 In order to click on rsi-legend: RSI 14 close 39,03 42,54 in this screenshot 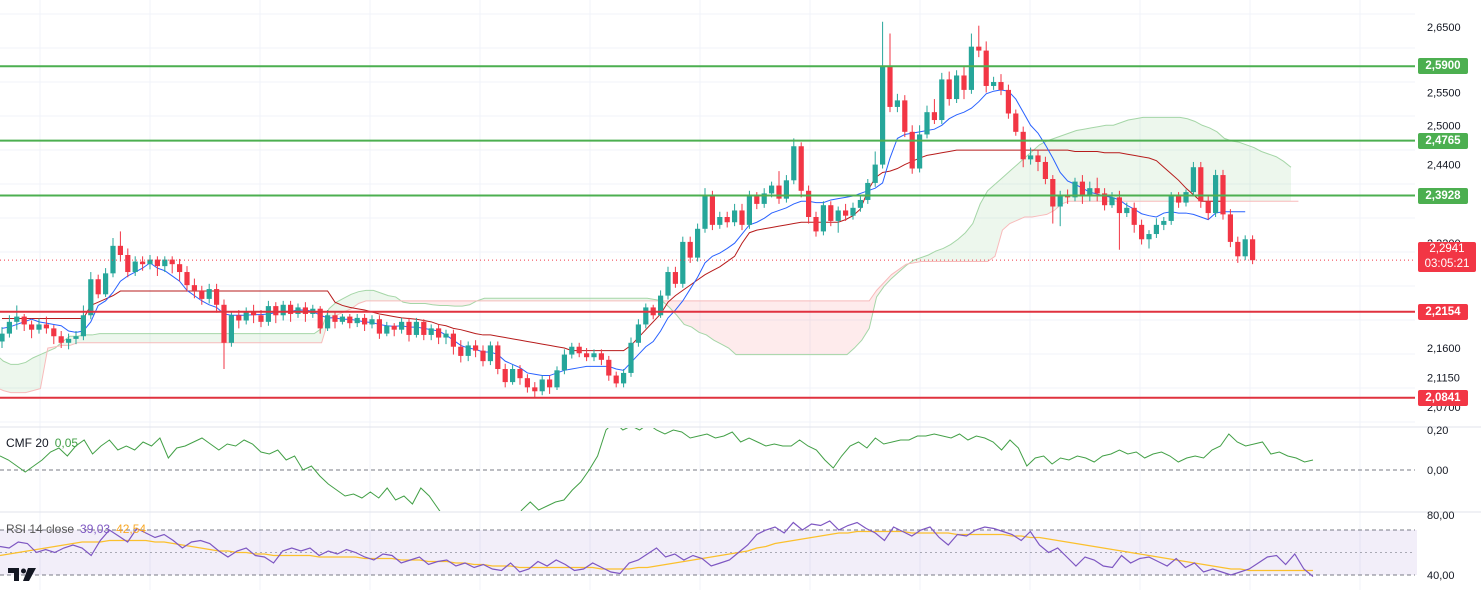, I will do `click(76, 529)`.